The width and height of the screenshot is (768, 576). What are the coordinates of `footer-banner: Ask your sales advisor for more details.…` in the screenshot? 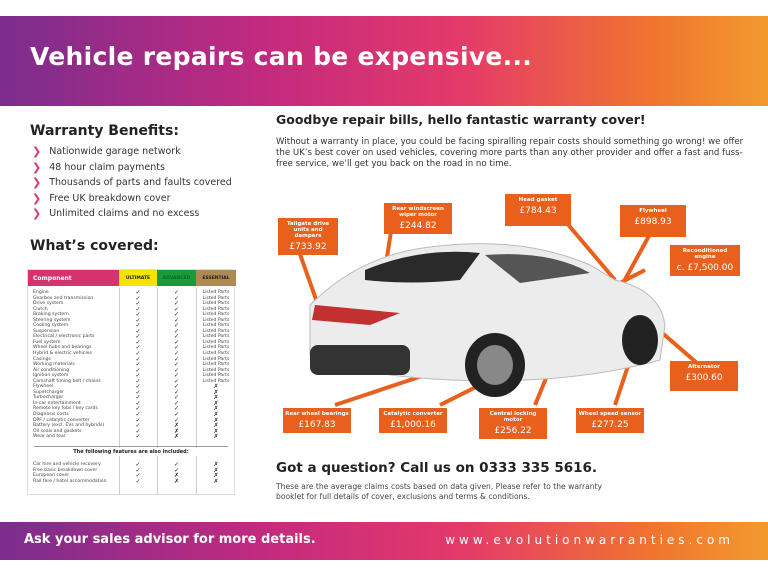 It's located at (384, 541).